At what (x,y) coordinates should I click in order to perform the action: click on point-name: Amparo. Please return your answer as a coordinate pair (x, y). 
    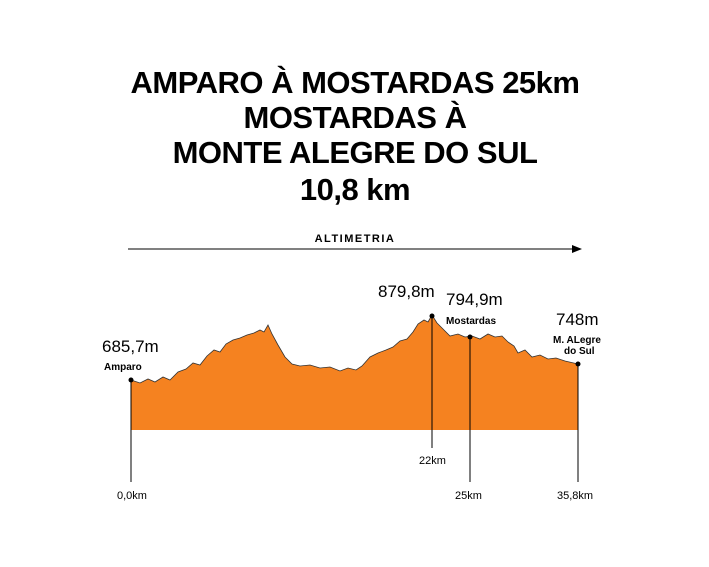
    Looking at the image, I should click on (123, 367).